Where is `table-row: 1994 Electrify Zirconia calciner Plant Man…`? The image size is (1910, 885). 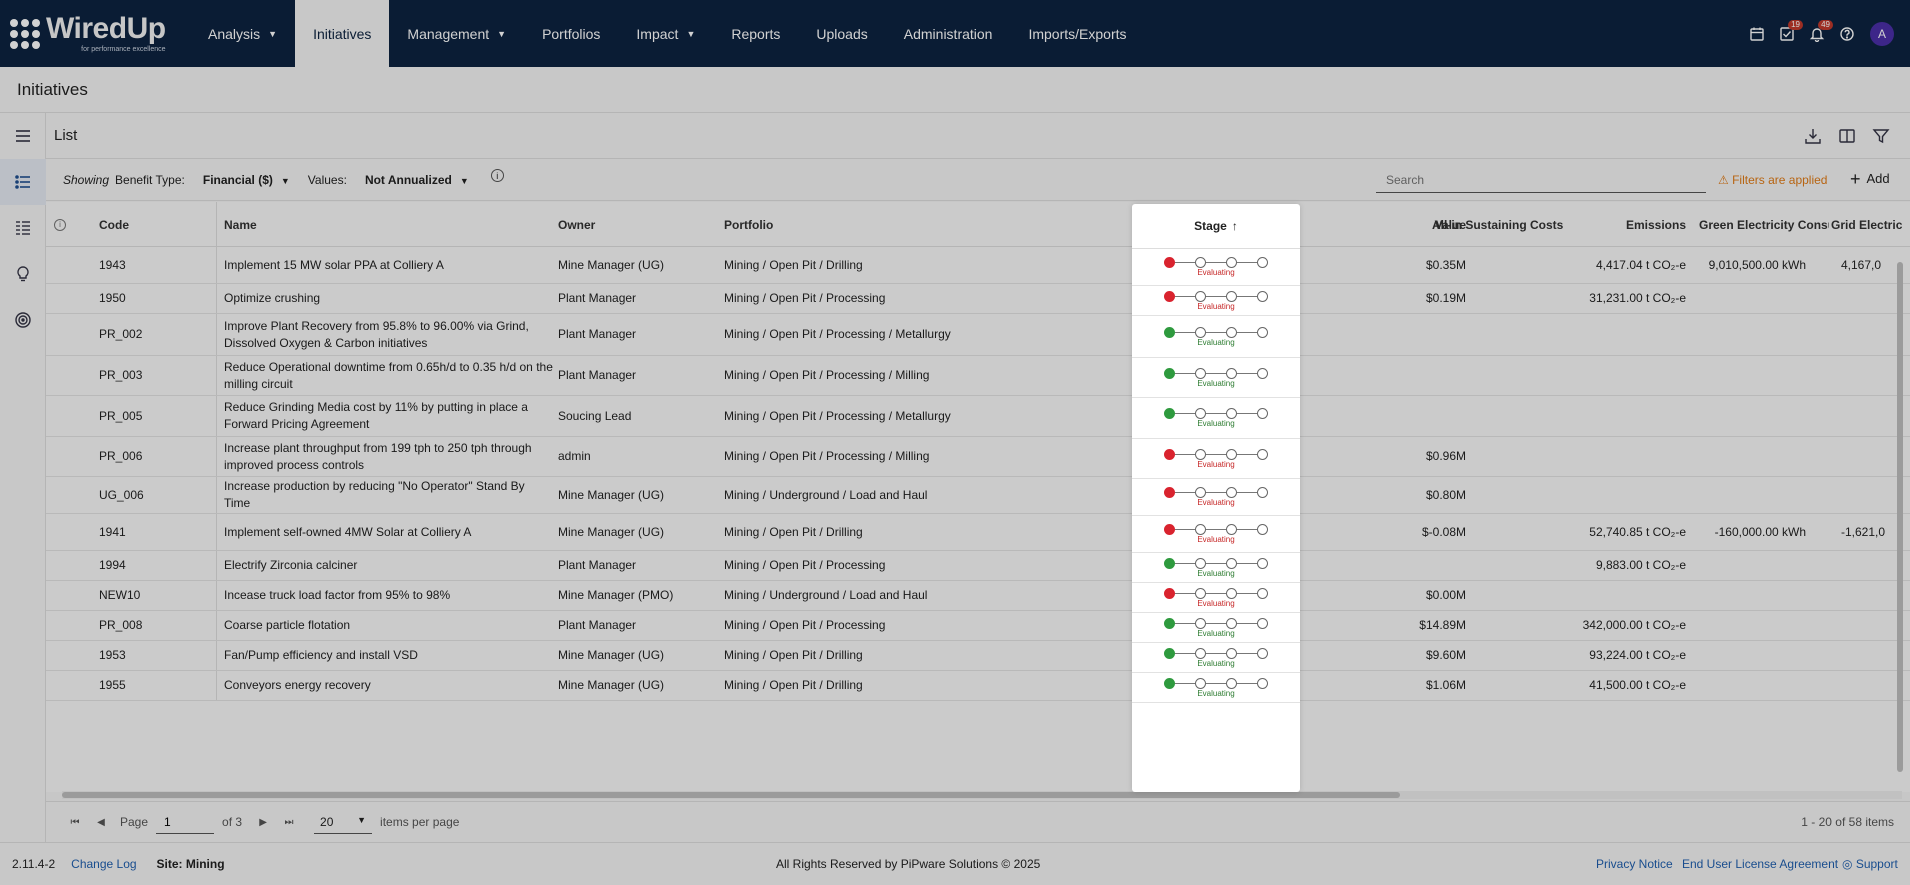 table-row: 1994 Electrify Zirconia calciner Plant Man… is located at coordinates (978, 566).